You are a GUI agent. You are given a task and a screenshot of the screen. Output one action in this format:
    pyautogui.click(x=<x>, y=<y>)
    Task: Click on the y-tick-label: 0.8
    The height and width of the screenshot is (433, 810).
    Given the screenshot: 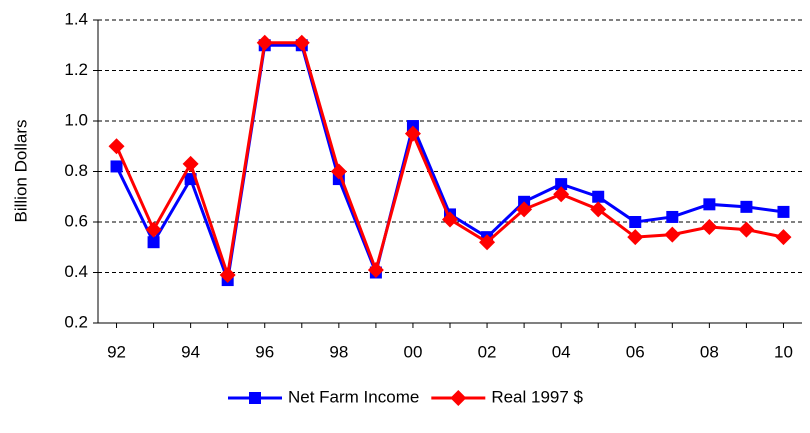 What is the action you would take?
    pyautogui.click(x=76, y=170)
    